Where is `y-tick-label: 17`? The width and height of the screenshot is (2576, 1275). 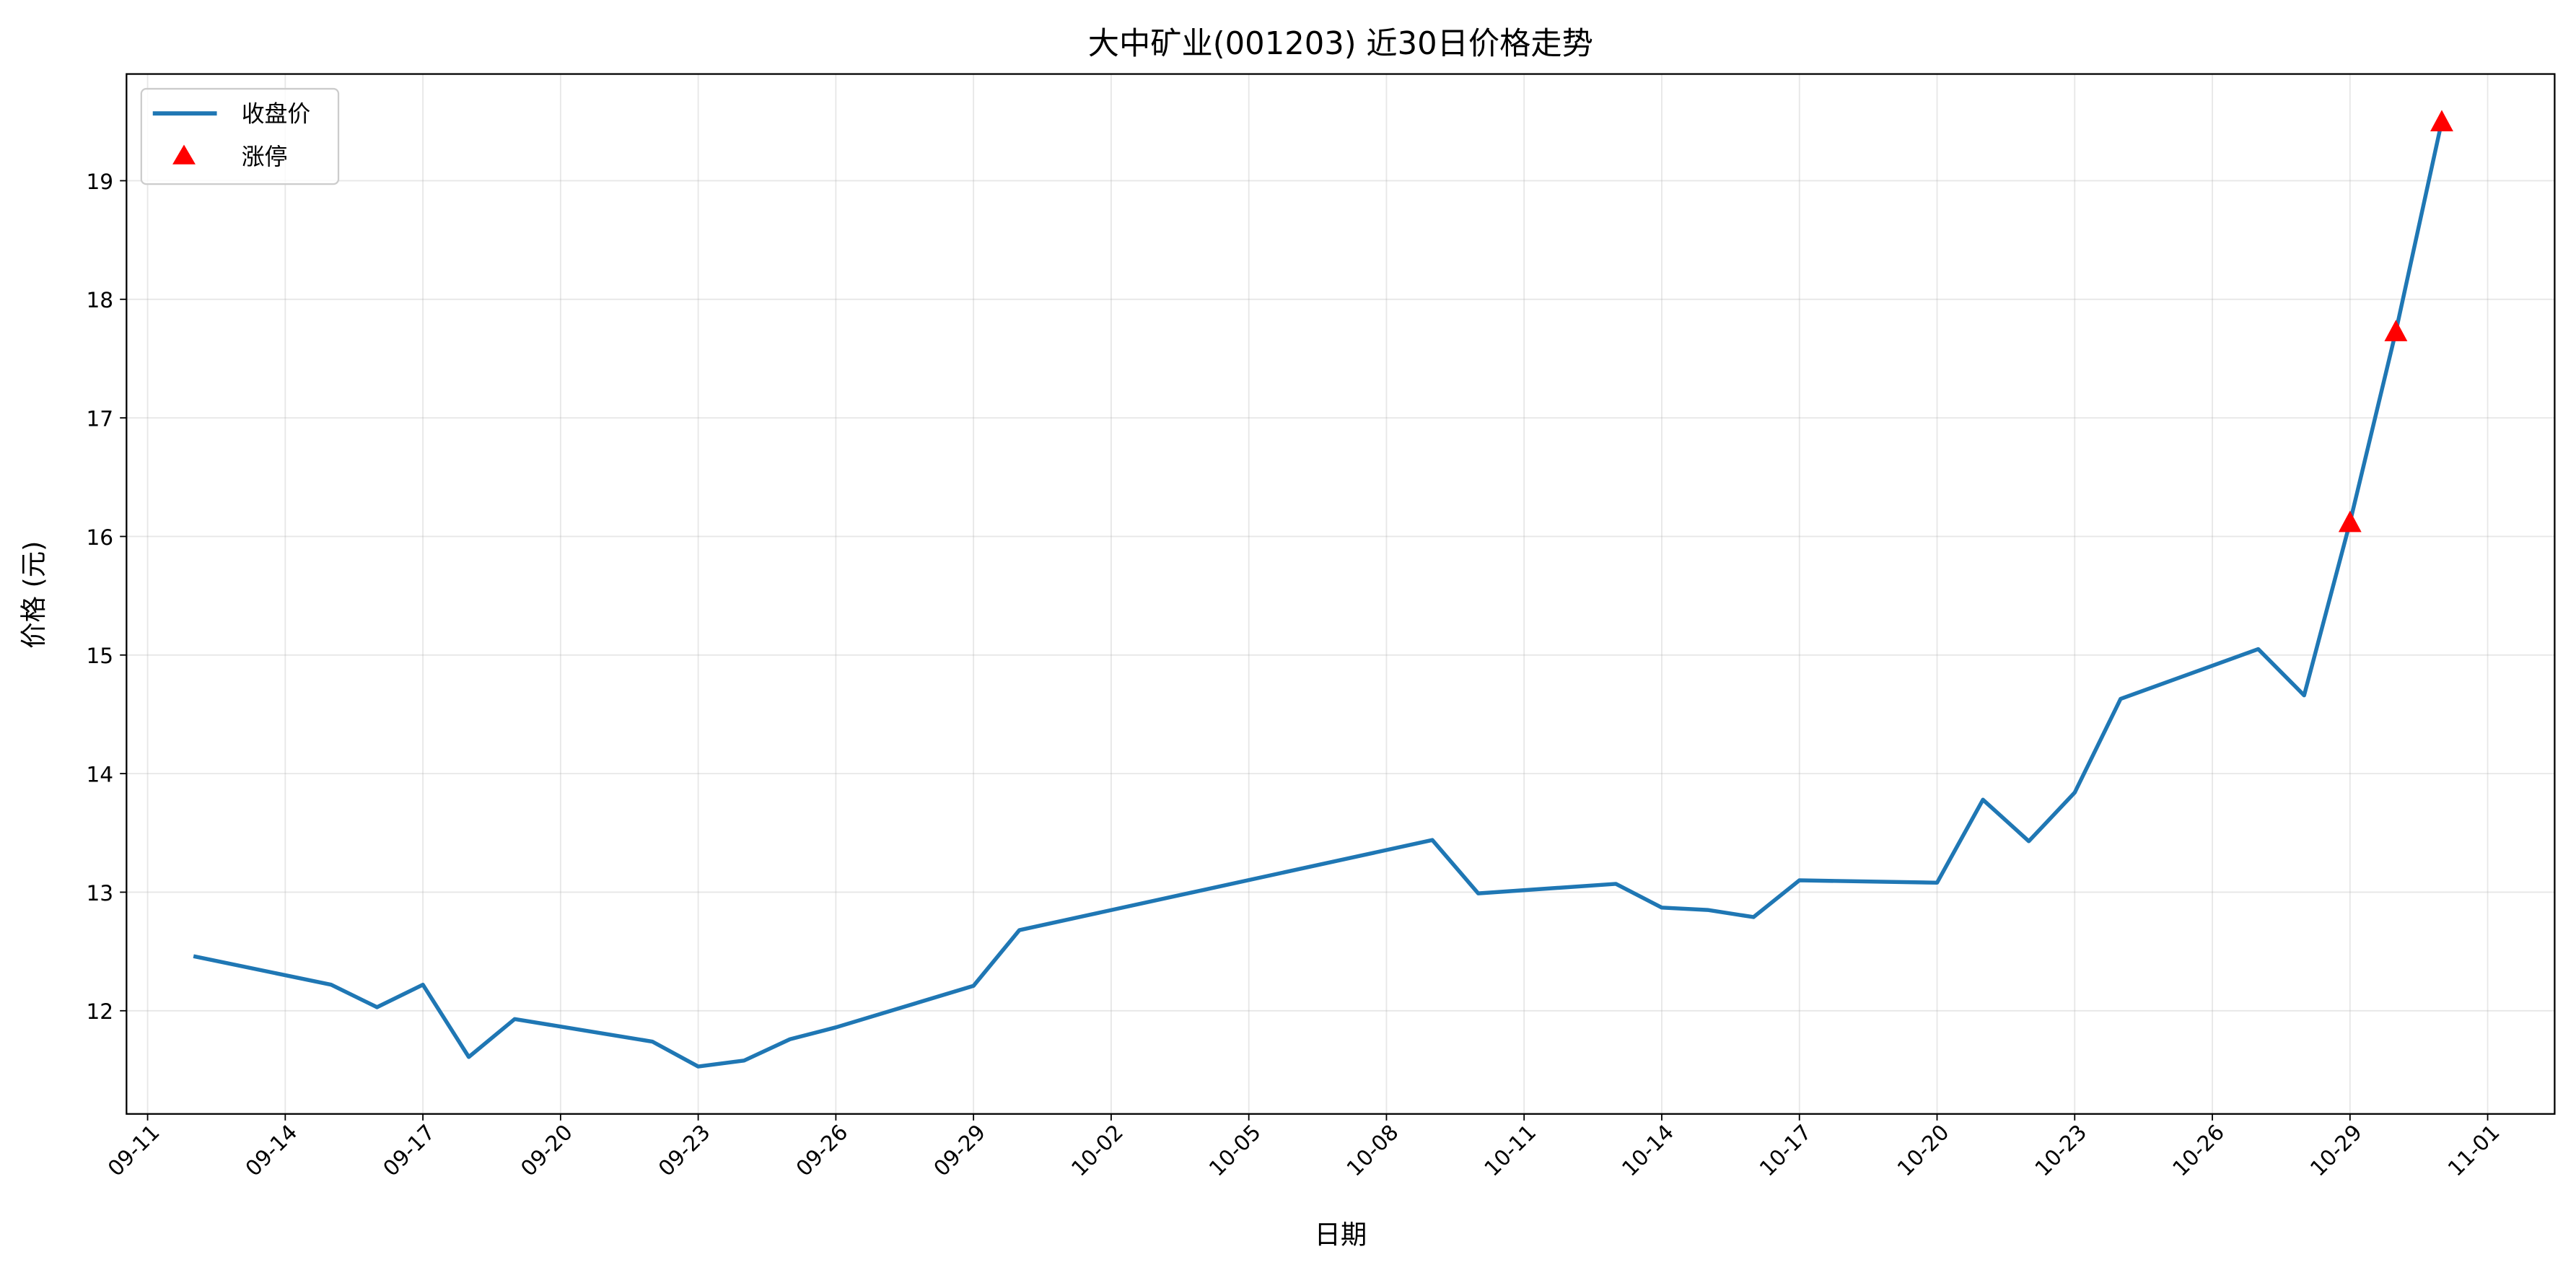
y-tick-label: 17 is located at coordinates (99, 419).